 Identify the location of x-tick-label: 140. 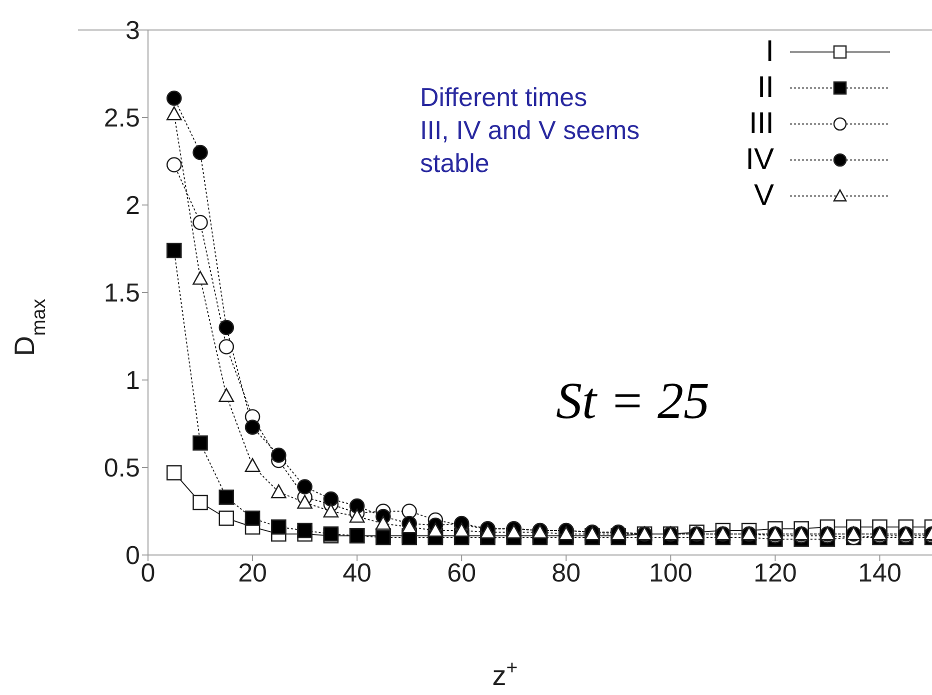
(880, 572).